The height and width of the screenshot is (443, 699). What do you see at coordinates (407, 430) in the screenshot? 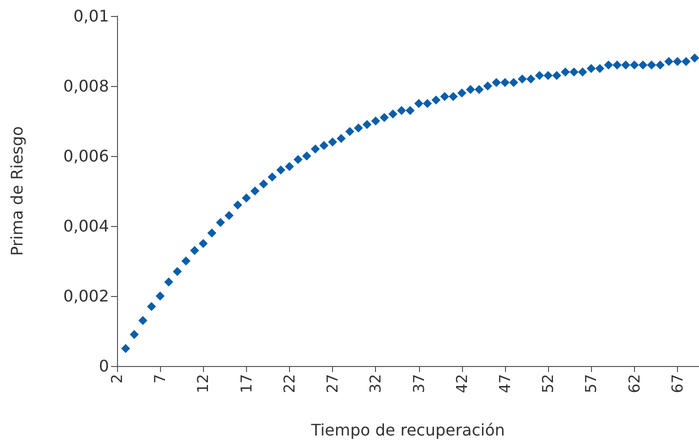
I see `x-axis-title: Tiempo de recuperación` at bounding box center [407, 430].